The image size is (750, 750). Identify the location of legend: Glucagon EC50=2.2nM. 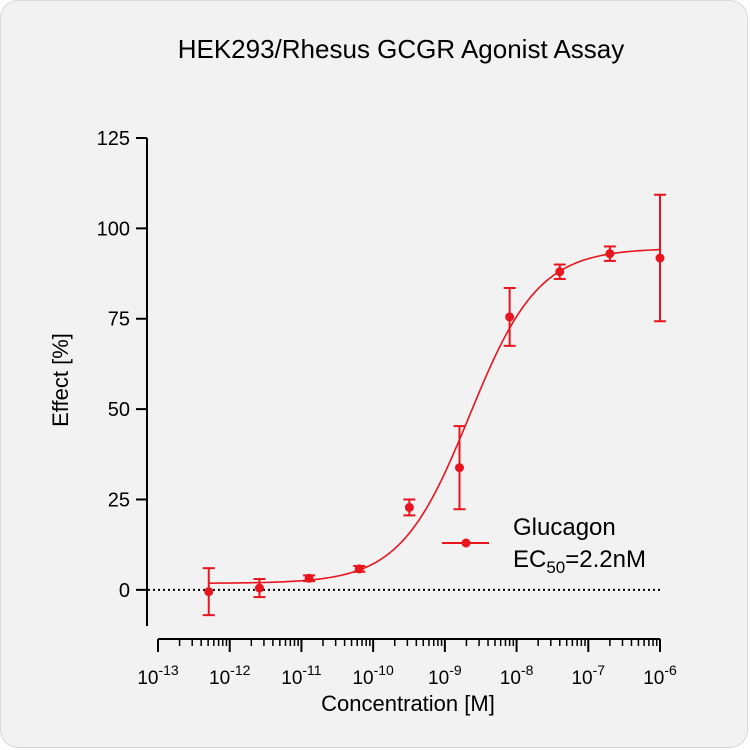
(544, 545).